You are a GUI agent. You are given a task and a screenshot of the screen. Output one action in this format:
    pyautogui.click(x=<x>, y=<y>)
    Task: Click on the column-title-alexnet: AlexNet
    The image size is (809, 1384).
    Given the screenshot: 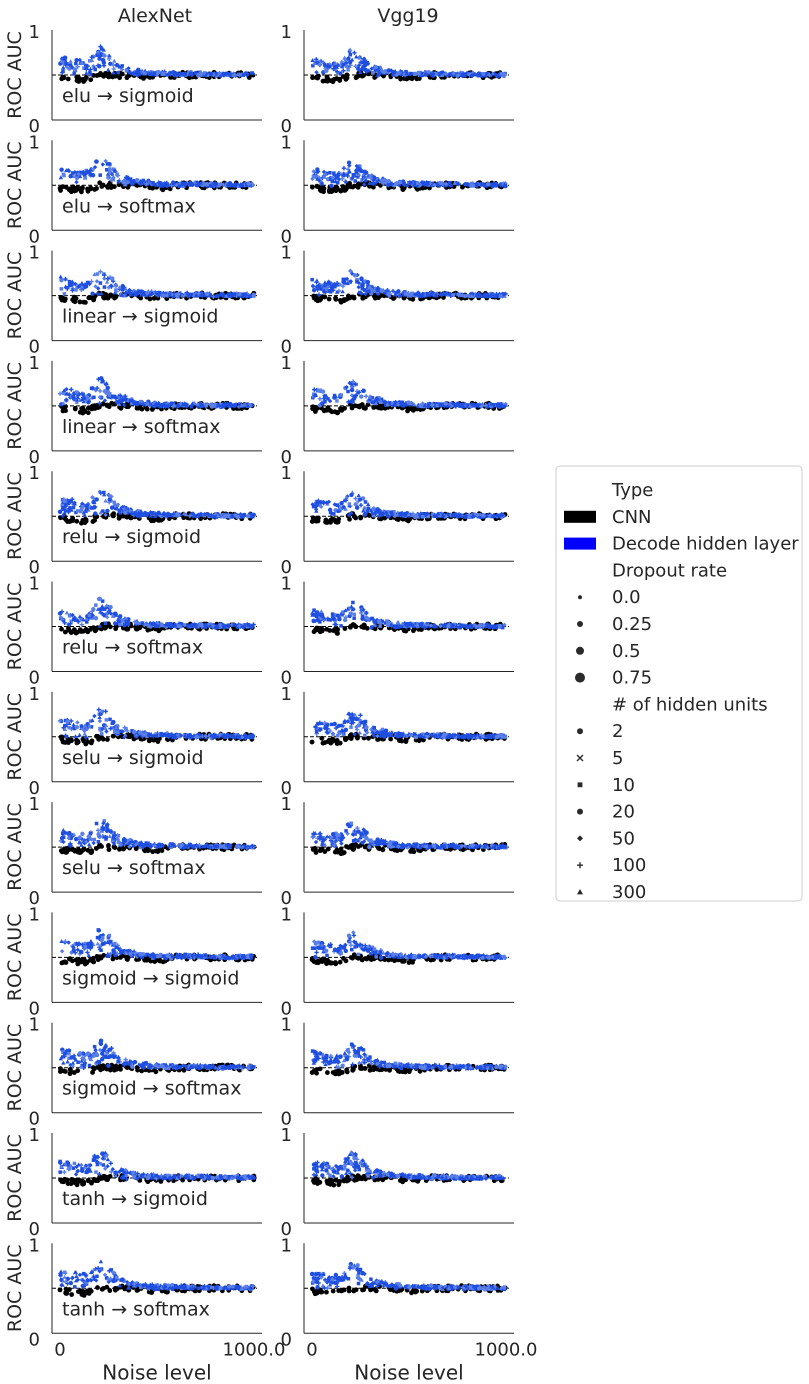 What is the action you would take?
    pyautogui.click(x=155, y=16)
    